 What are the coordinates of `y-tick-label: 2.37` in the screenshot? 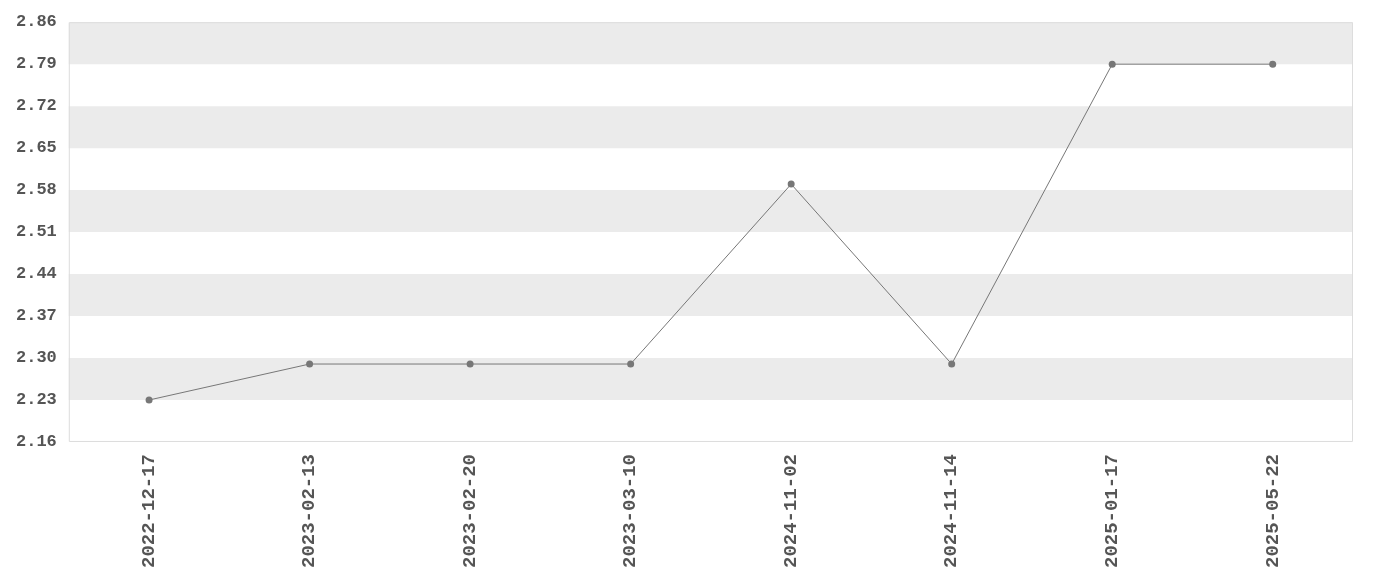 It's located at (36, 316).